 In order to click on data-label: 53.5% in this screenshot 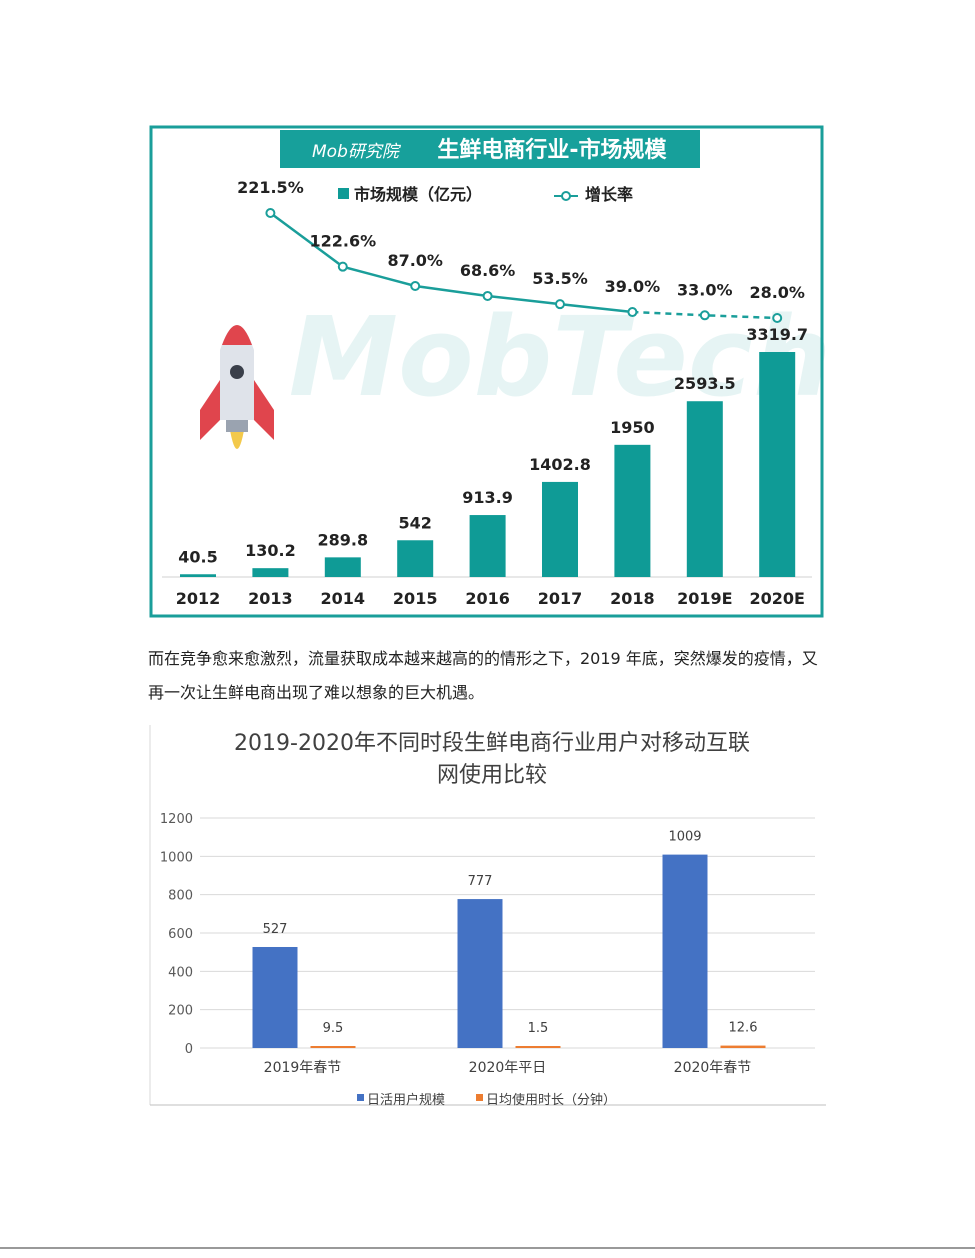, I will do `click(560, 278)`.